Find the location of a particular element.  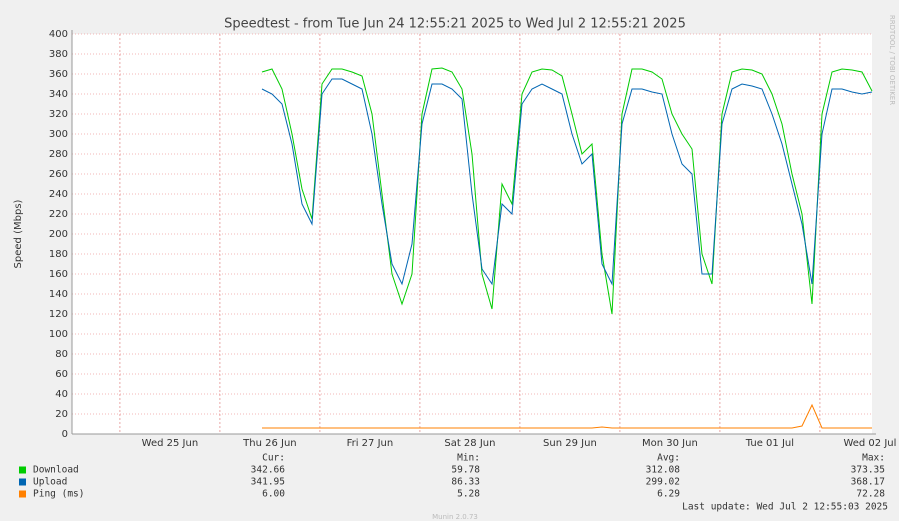

footer: Munin 2.0.73 is located at coordinates (455, 517).